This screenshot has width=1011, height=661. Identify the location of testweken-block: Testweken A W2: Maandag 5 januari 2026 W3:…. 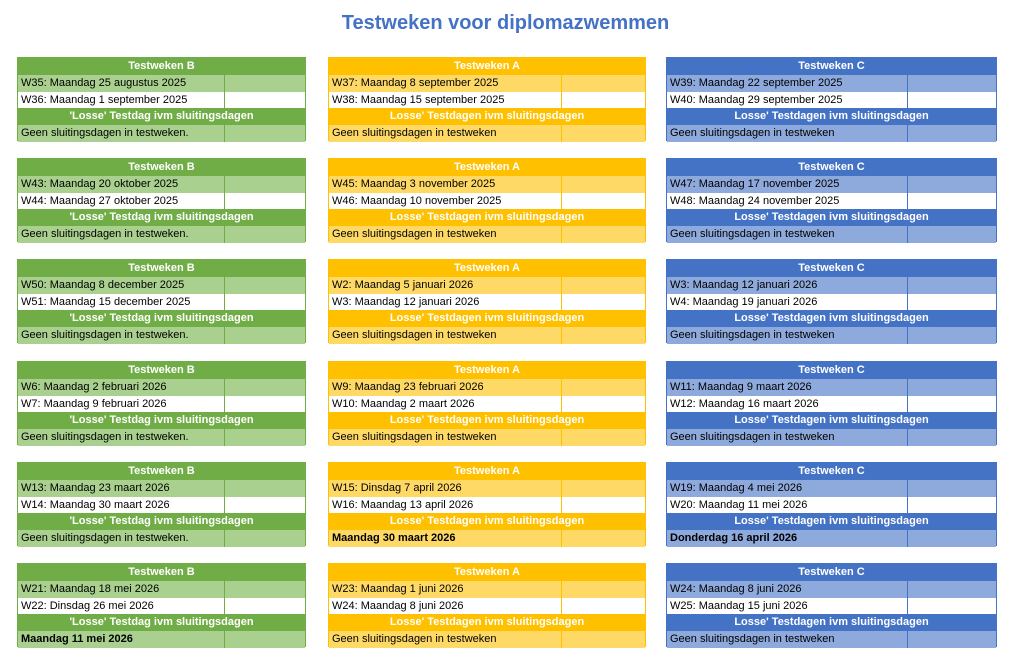
(487, 301).